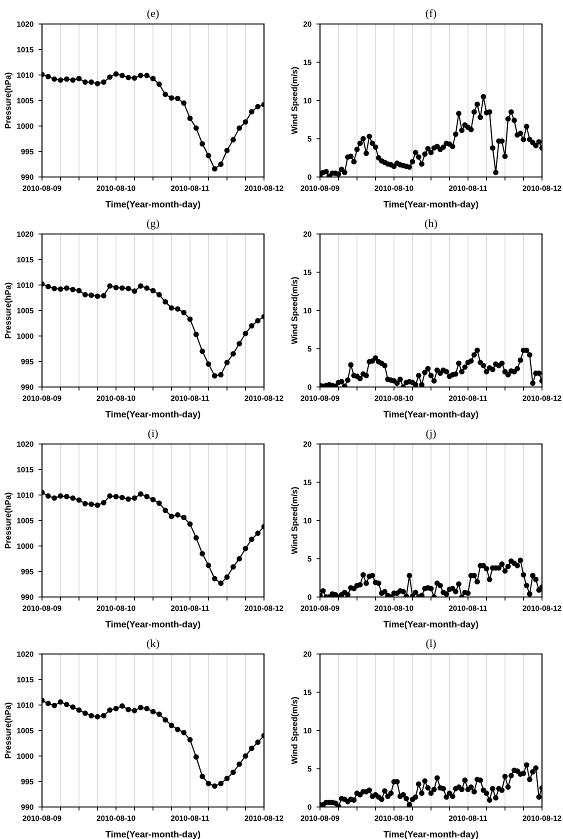 Image resolution: width=563 pixels, height=839 pixels. What do you see at coordinates (431, 644) in the screenshot?
I see `chart-title: (l)` at bounding box center [431, 644].